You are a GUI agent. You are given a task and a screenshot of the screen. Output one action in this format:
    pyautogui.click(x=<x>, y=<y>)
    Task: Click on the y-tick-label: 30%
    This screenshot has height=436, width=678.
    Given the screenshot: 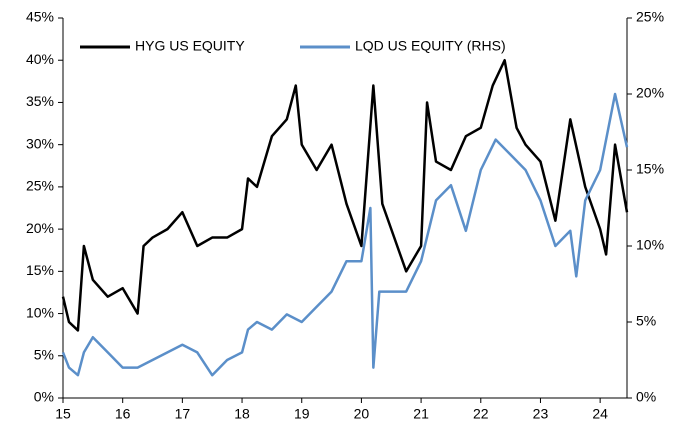 What is the action you would take?
    pyautogui.click(x=40, y=143)
    